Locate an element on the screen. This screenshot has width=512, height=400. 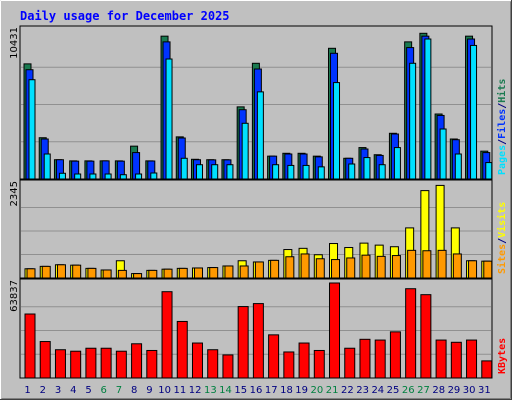
legend-entry: KBytes is located at coordinates (502, 356).